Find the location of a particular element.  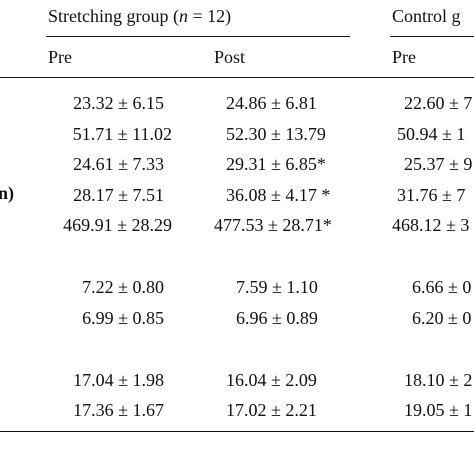

row-3-control-pre: 25.37 ± 9 is located at coordinates (438, 164).